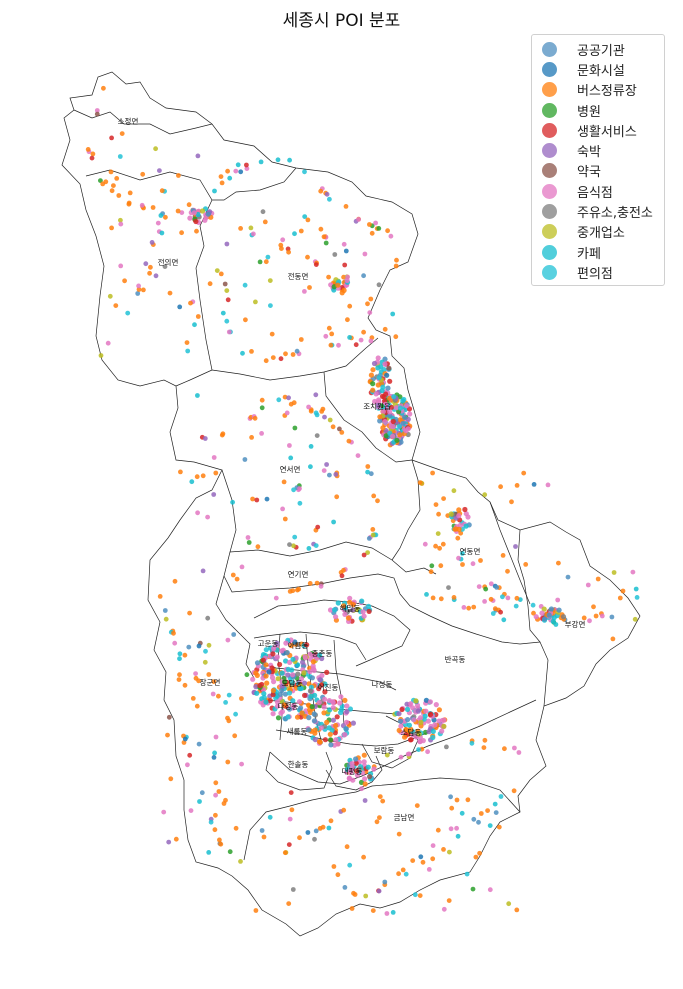 The image size is (683, 989). Describe the element at coordinates (603, 90) in the screenshot. I see `legend-item: 버스정류장` at that location.